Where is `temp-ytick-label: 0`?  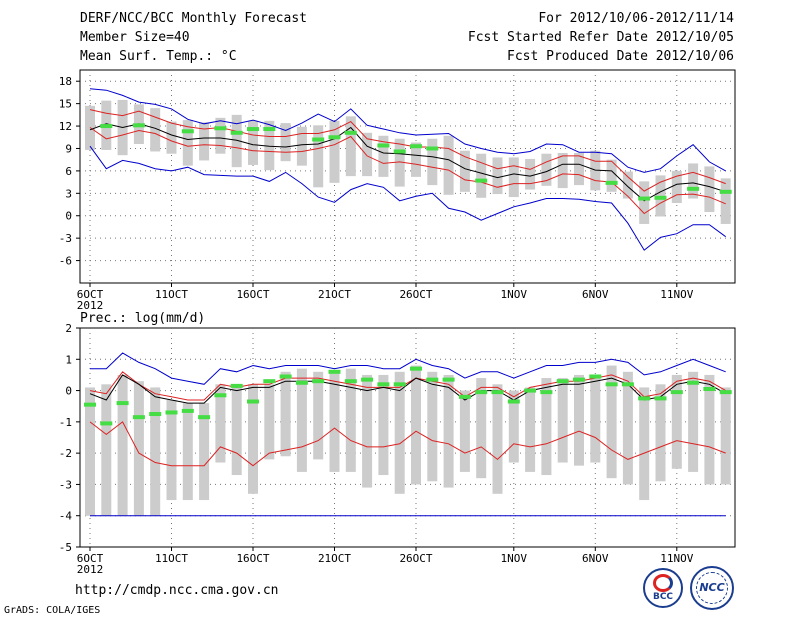
temp-ytick-label: 0 is located at coordinates (68, 216).